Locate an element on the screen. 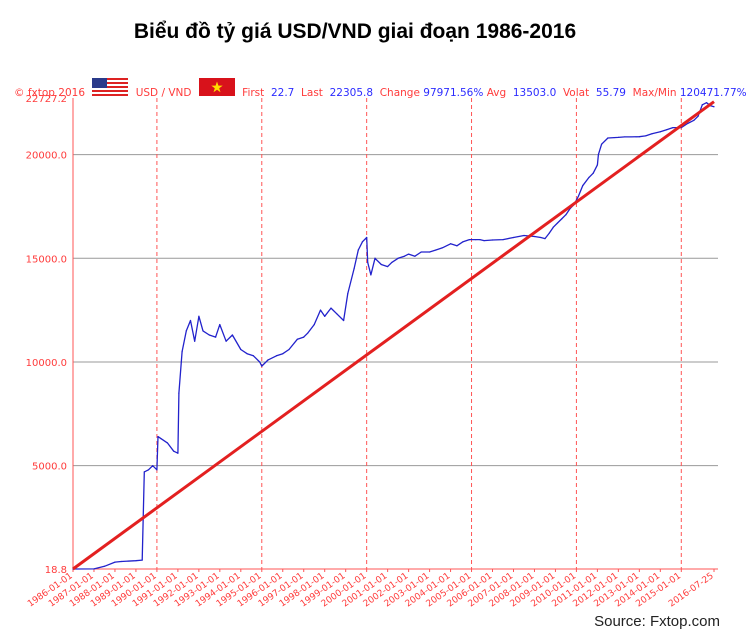  y-tick-label: 15000.0 is located at coordinates (46, 259).